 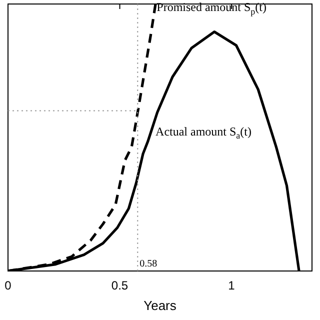 What do you see at coordinates (232, 285) in the screenshot?
I see `x-tick-label: 1` at bounding box center [232, 285].